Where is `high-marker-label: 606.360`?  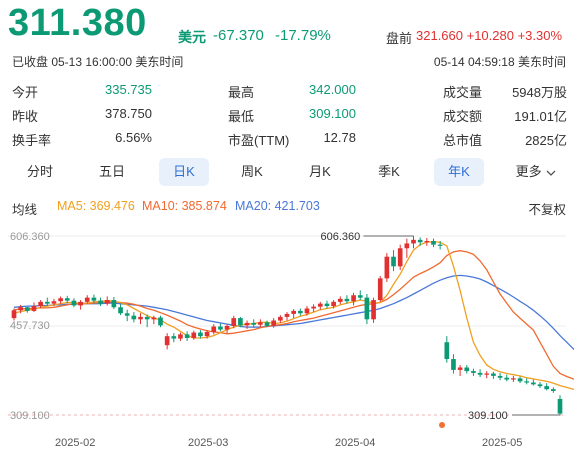
high-marker-label: 606.360 is located at coordinates (341, 237).